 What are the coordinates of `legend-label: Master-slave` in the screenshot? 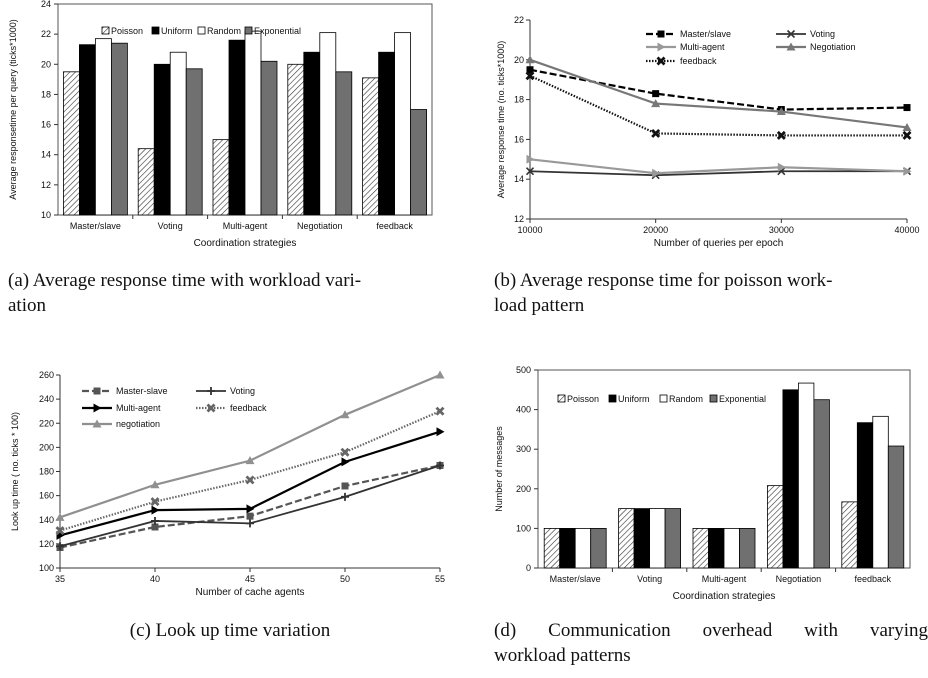 It's located at (142, 391).